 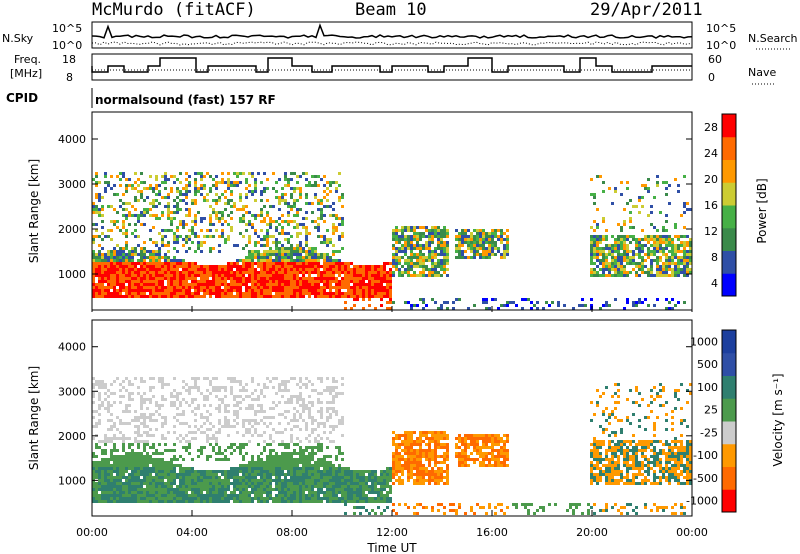 I want to click on nave-tick-bottom: 0, so click(x=711, y=77).